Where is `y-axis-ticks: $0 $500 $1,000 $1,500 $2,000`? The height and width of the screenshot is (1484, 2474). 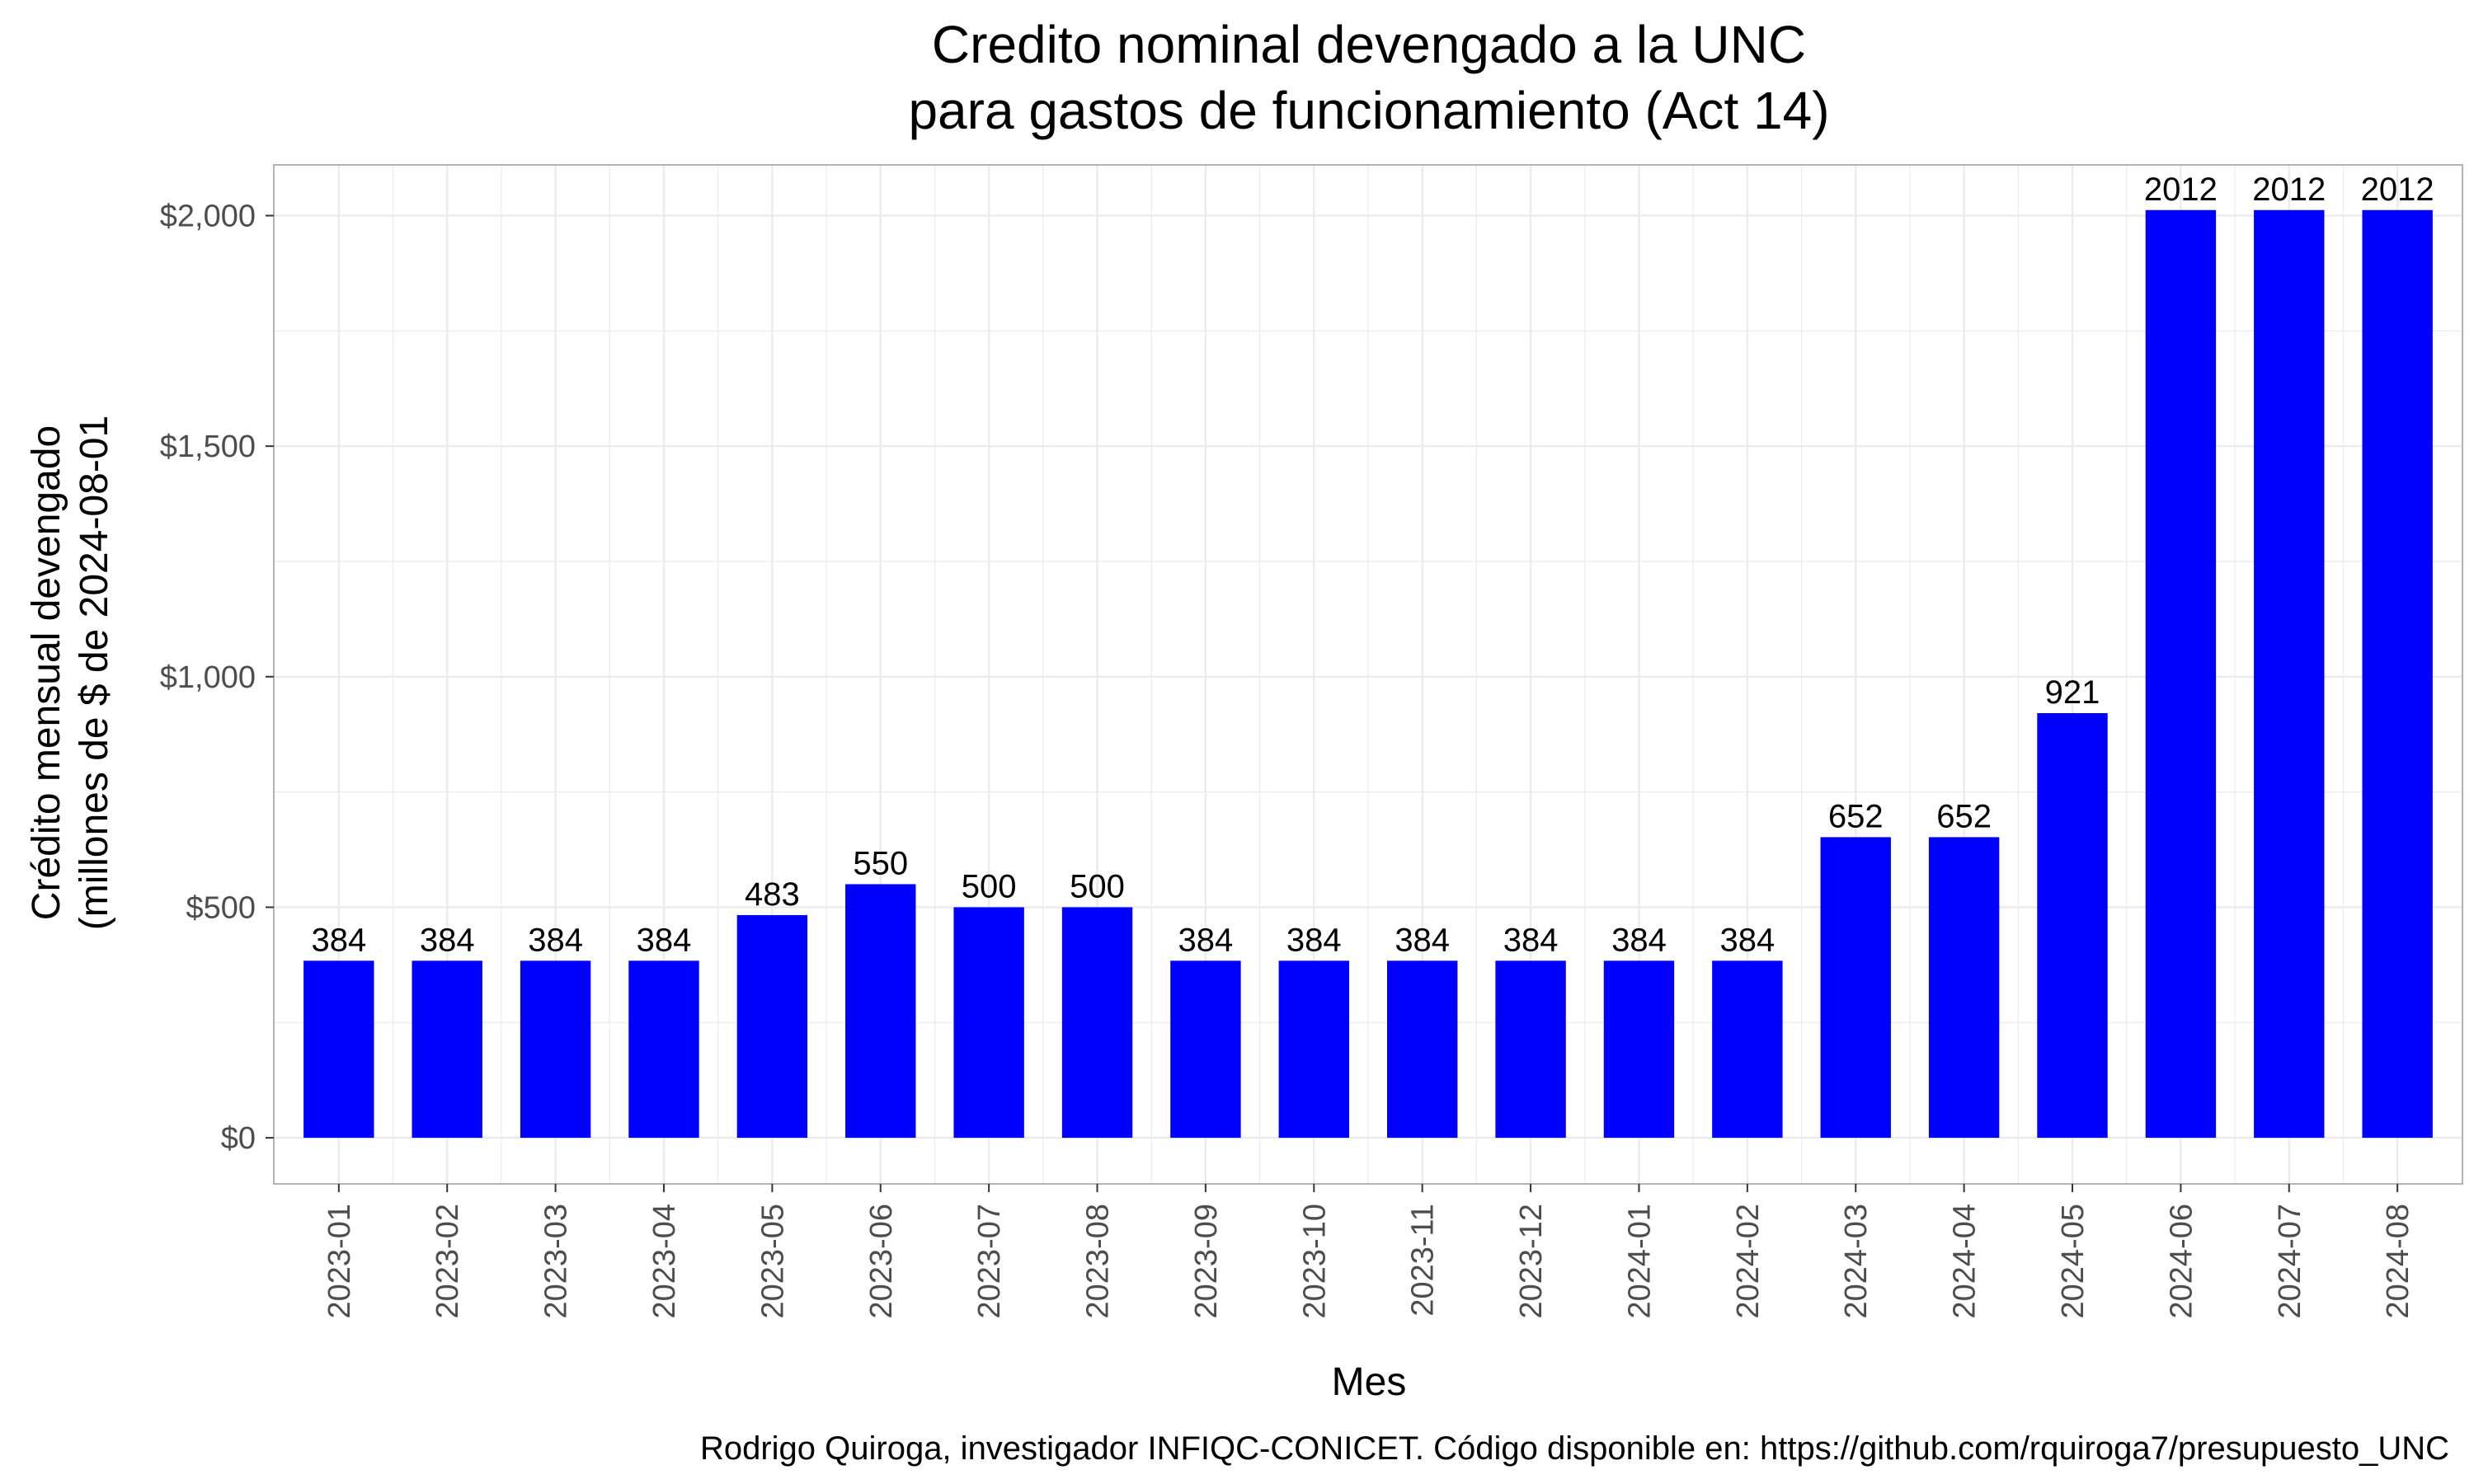
y-axis-ticks: $0 $500 $1,000 $1,500 $2,000 is located at coordinates (217, 678).